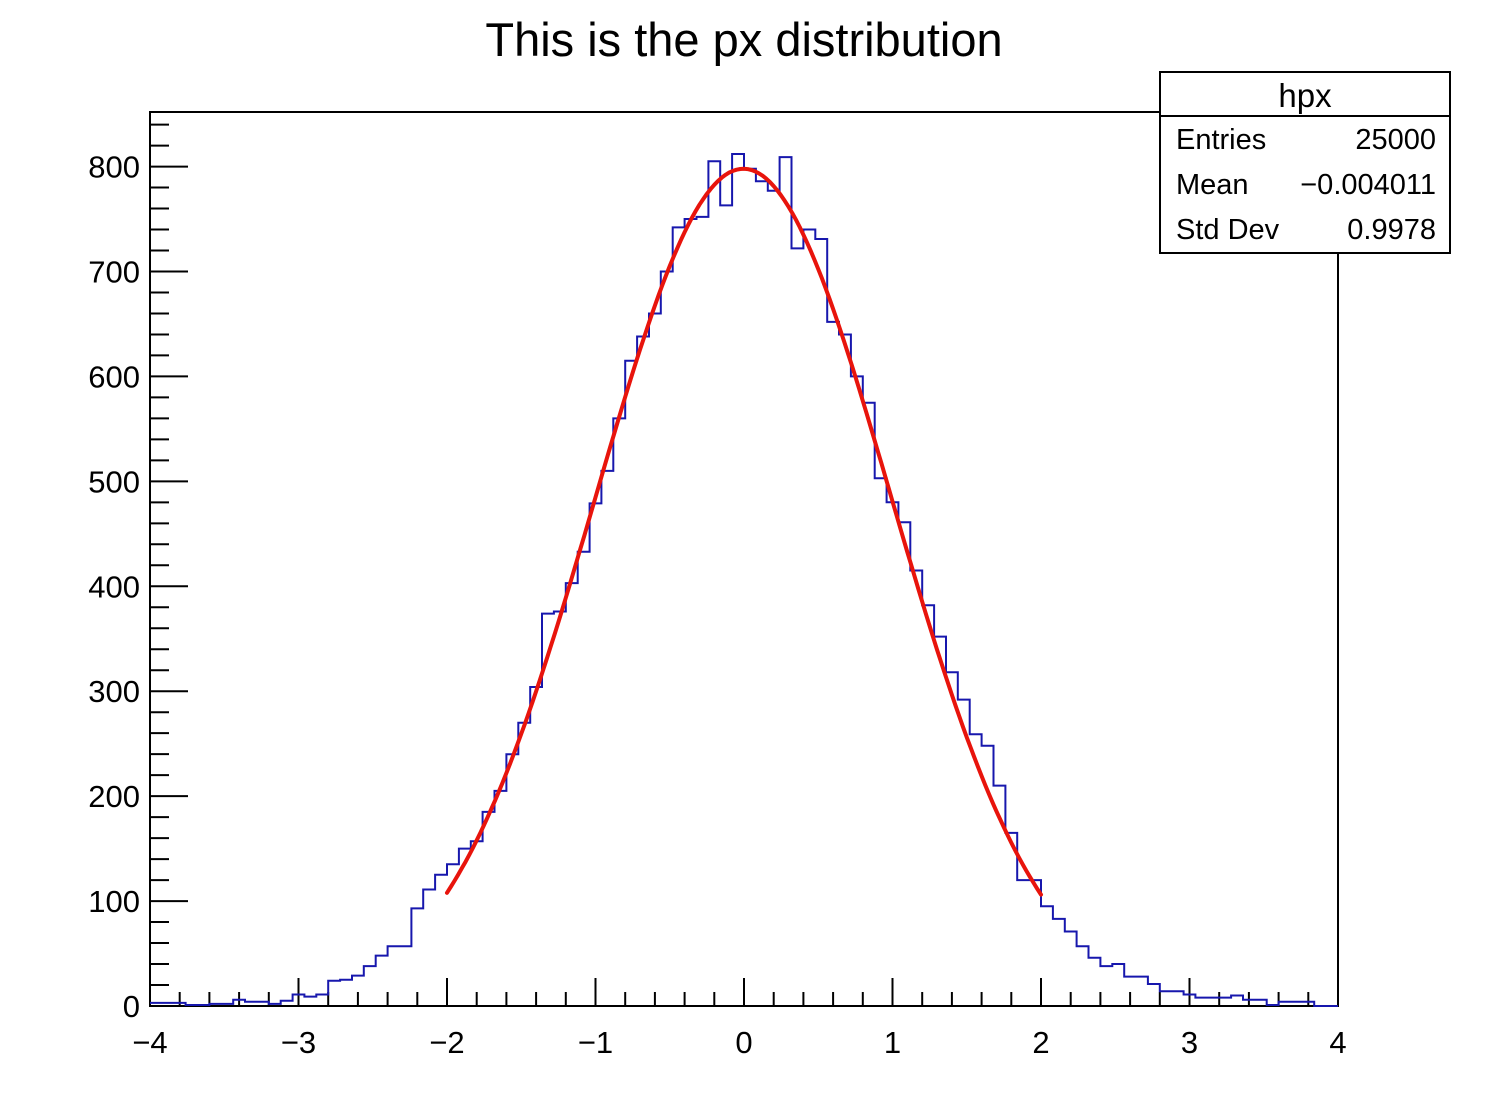 This screenshot has width=1488, height=1116. I want to click on y-tick-label: 400, so click(114, 586).